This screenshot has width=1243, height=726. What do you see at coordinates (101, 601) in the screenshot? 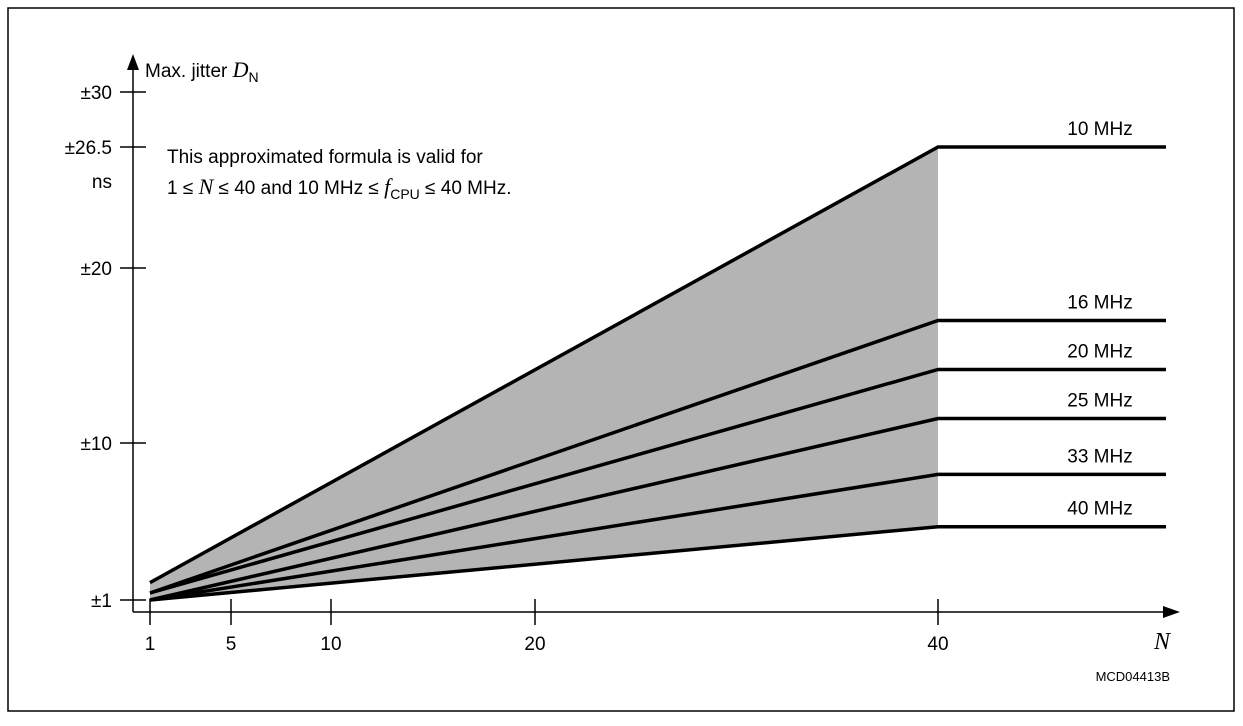
I see `y-tick-label: ±1` at bounding box center [101, 601].